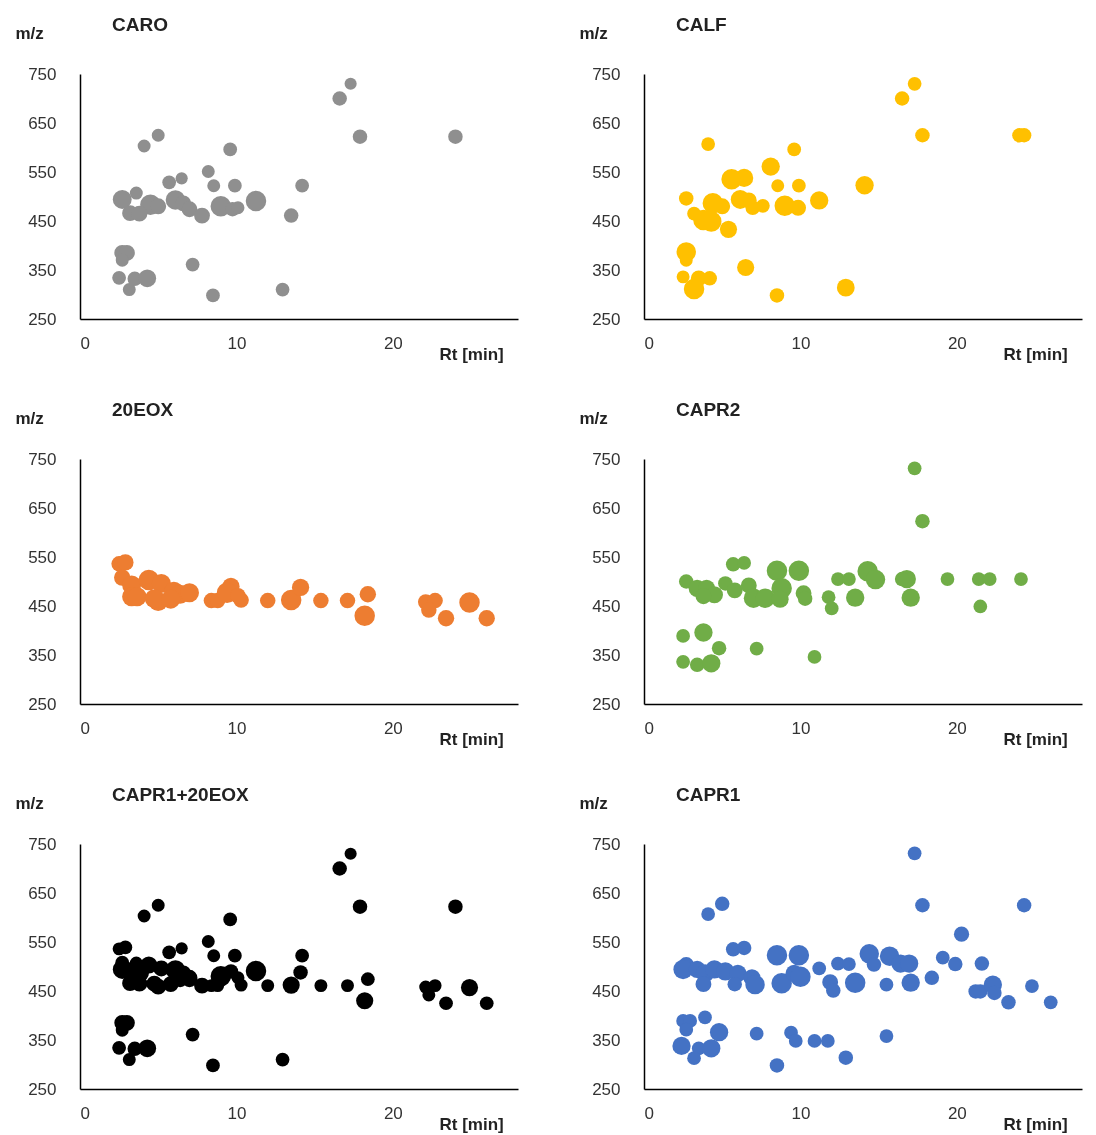  Describe the element at coordinates (708, 795) in the screenshot. I see `chart-title: CAPR1` at that location.